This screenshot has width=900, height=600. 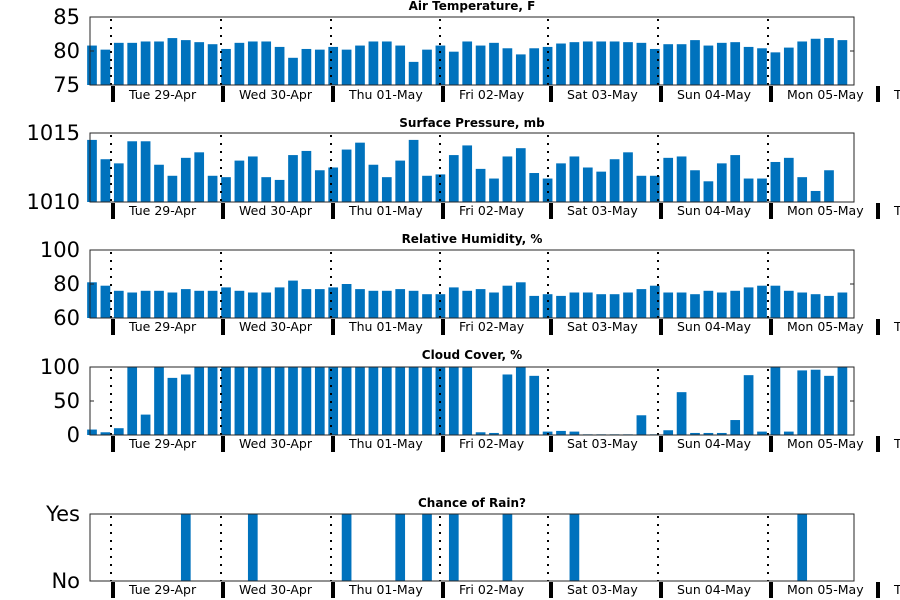 I want to click on y-tick-label: 1010, so click(x=53, y=202).